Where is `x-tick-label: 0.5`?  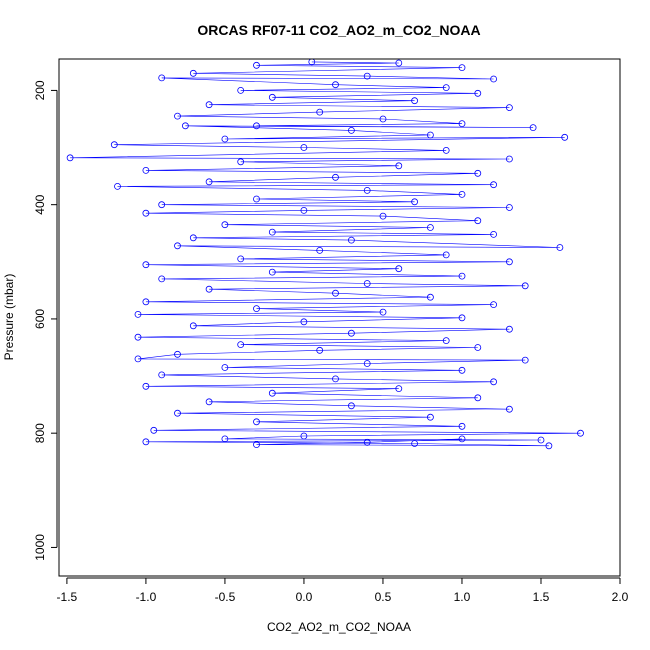 x-tick-label: 0.5 is located at coordinates (383, 597).